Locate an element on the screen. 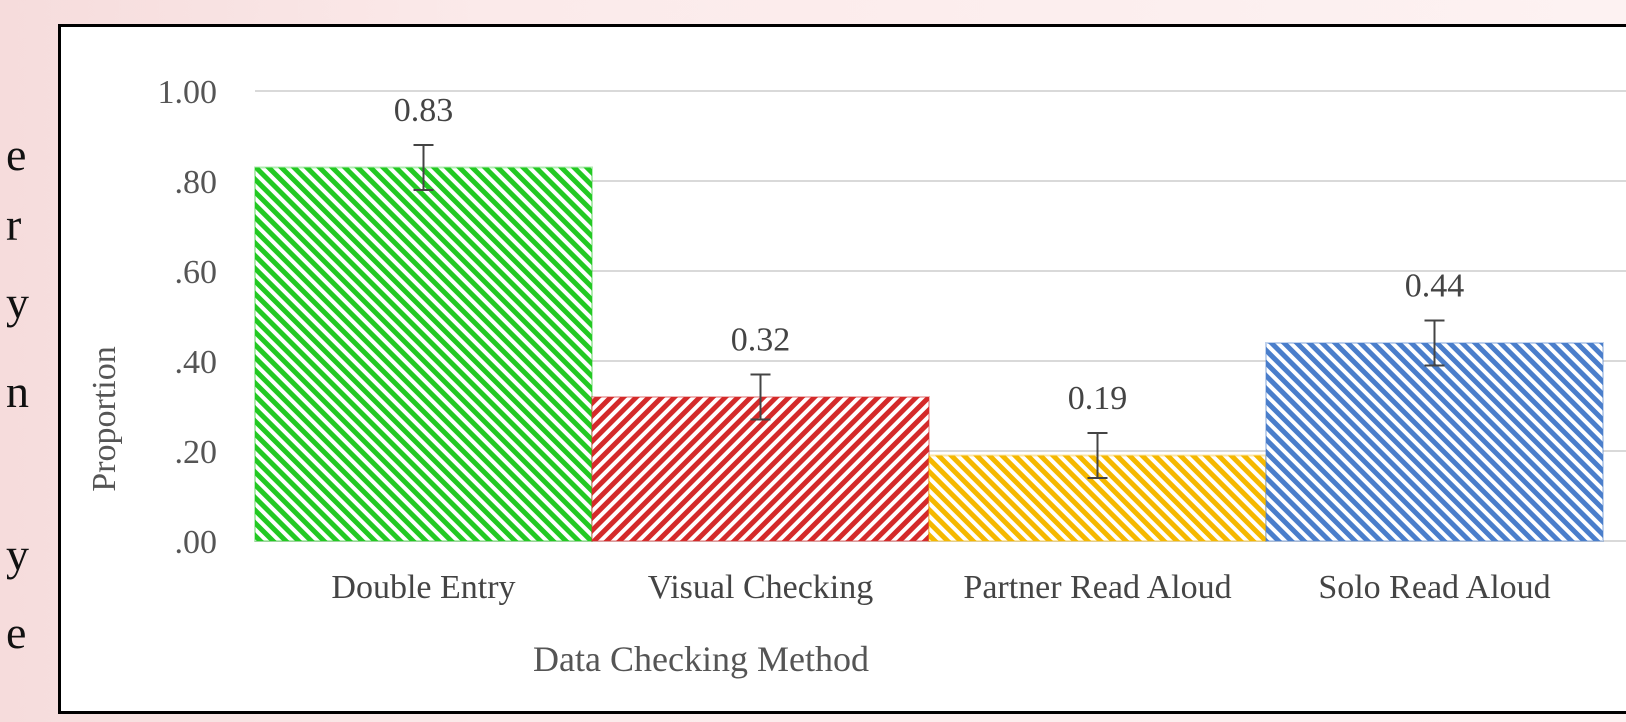 This screenshot has height=722, width=1626. y-axis-title: Proportion is located at coordinates (104, 418).